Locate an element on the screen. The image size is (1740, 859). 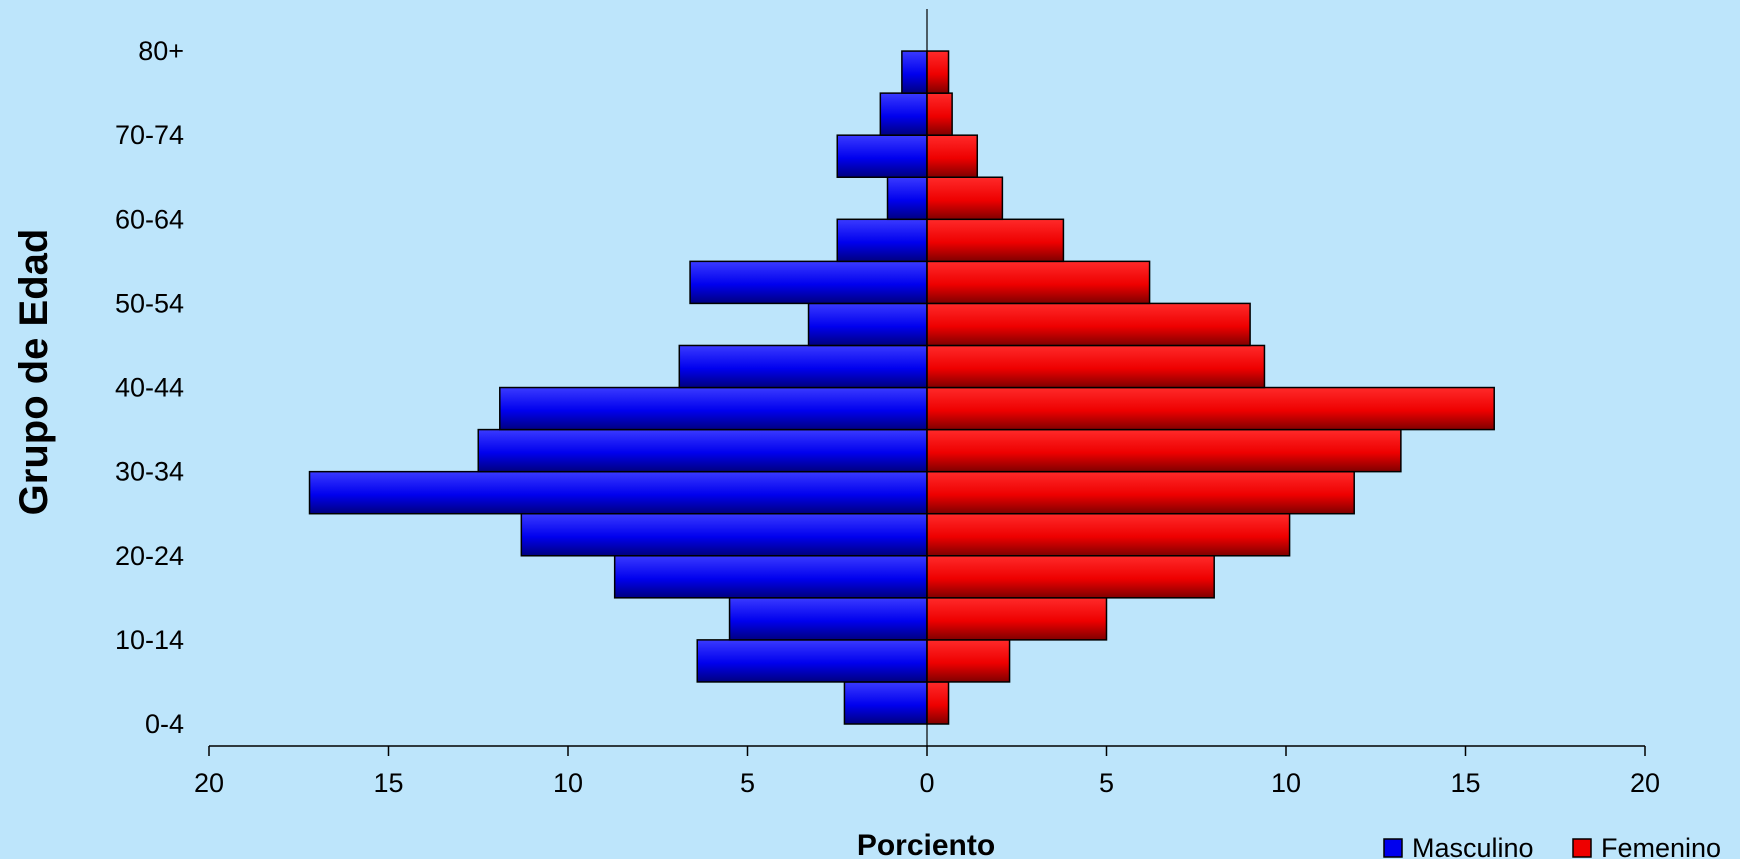
y-axis-title: Grupo de Edad is located at coordinates (34, 372).